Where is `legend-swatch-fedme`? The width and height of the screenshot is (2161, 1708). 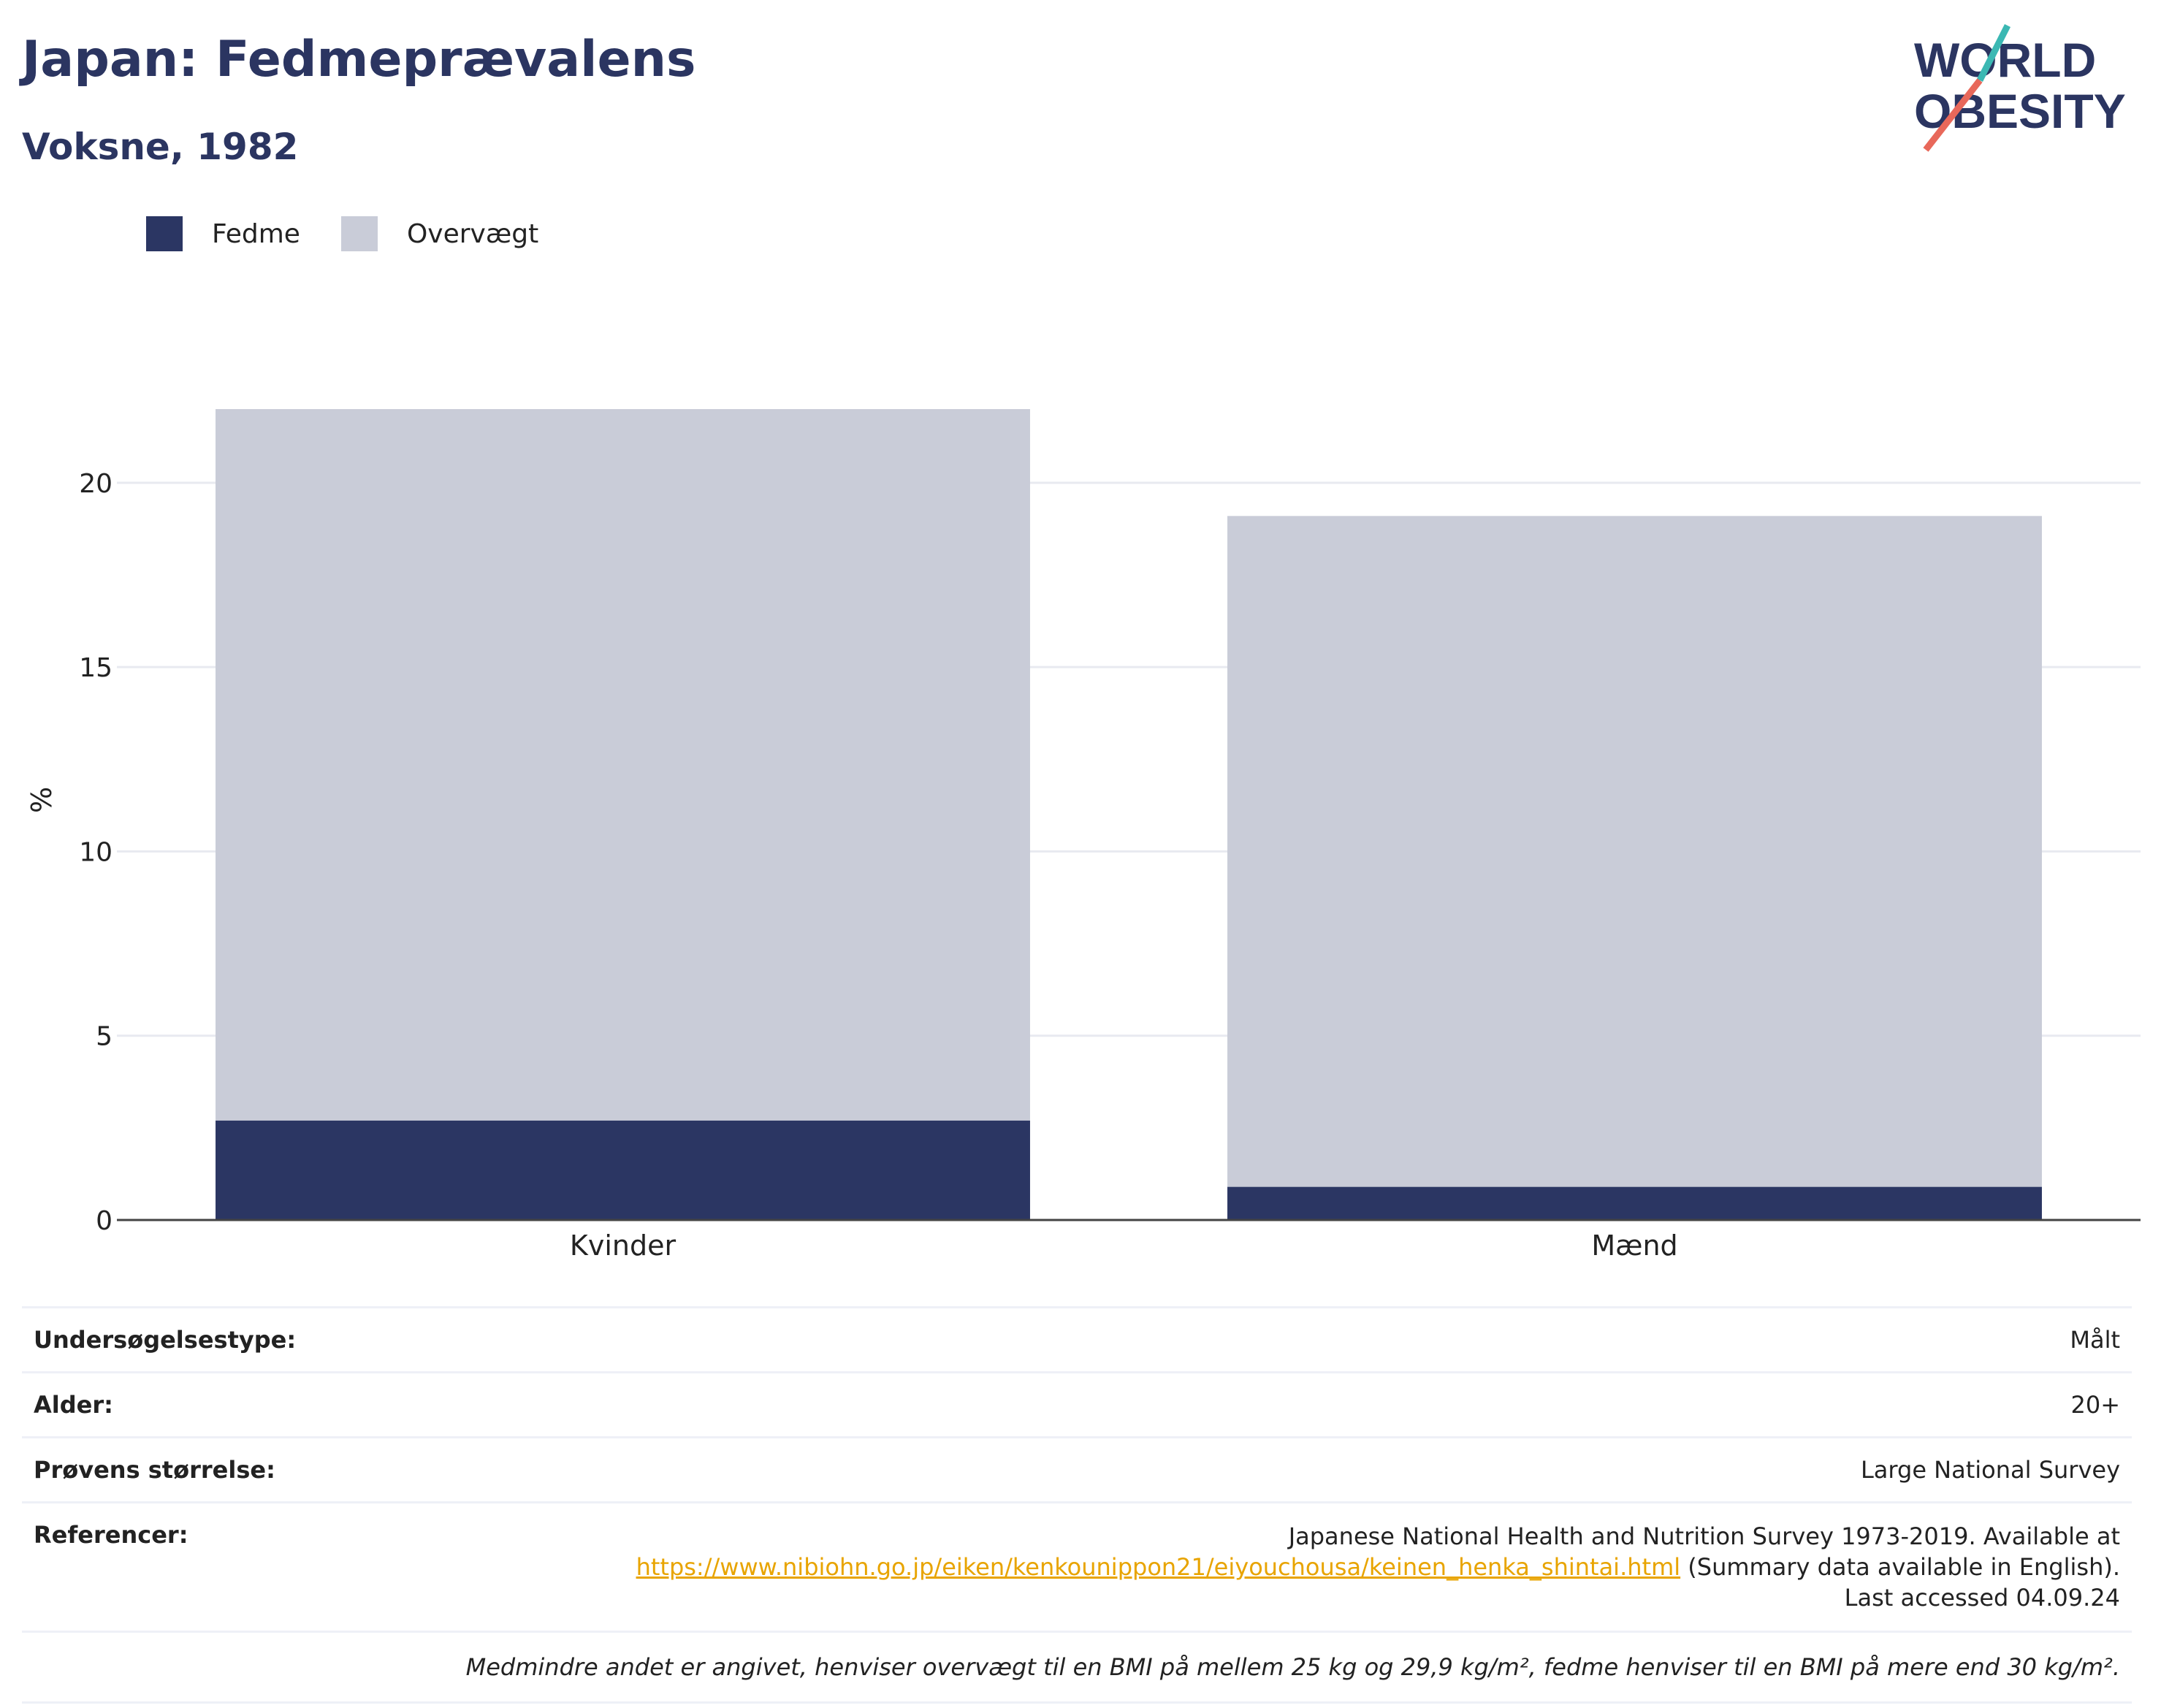 legend-swatch-fedme is located at coordinates (164, 234).